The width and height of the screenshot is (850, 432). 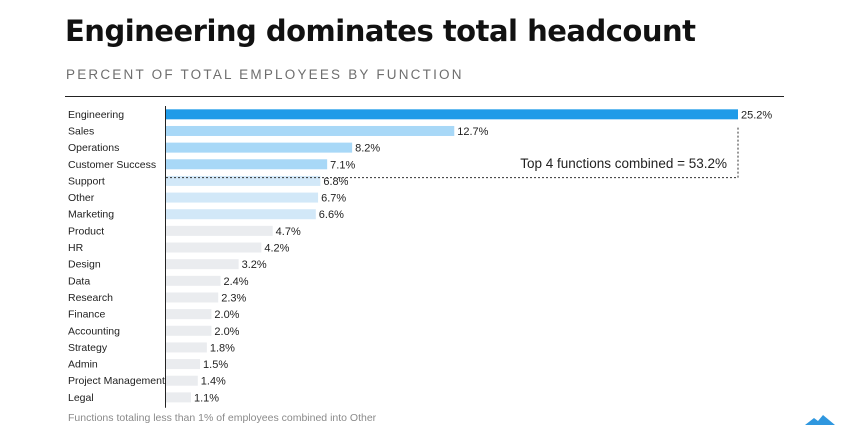 What do you see at coordinates (333, 199) in the screenshot?
I see `value-label: 6.7%` at bounding box center [333, 199].